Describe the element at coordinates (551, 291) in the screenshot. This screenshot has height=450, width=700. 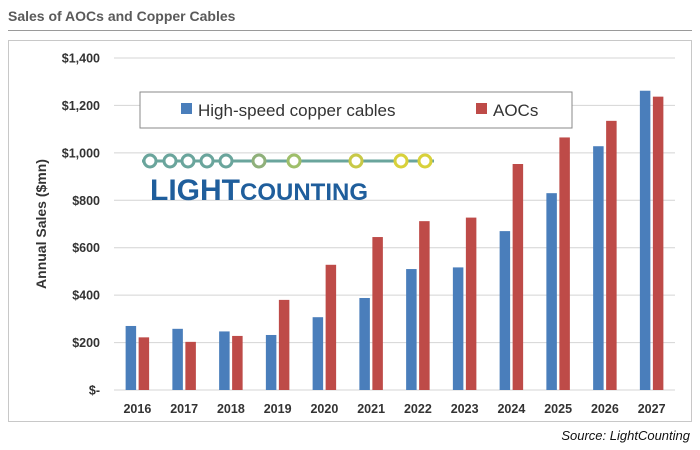
I see `bar-copper-2025` at that location.